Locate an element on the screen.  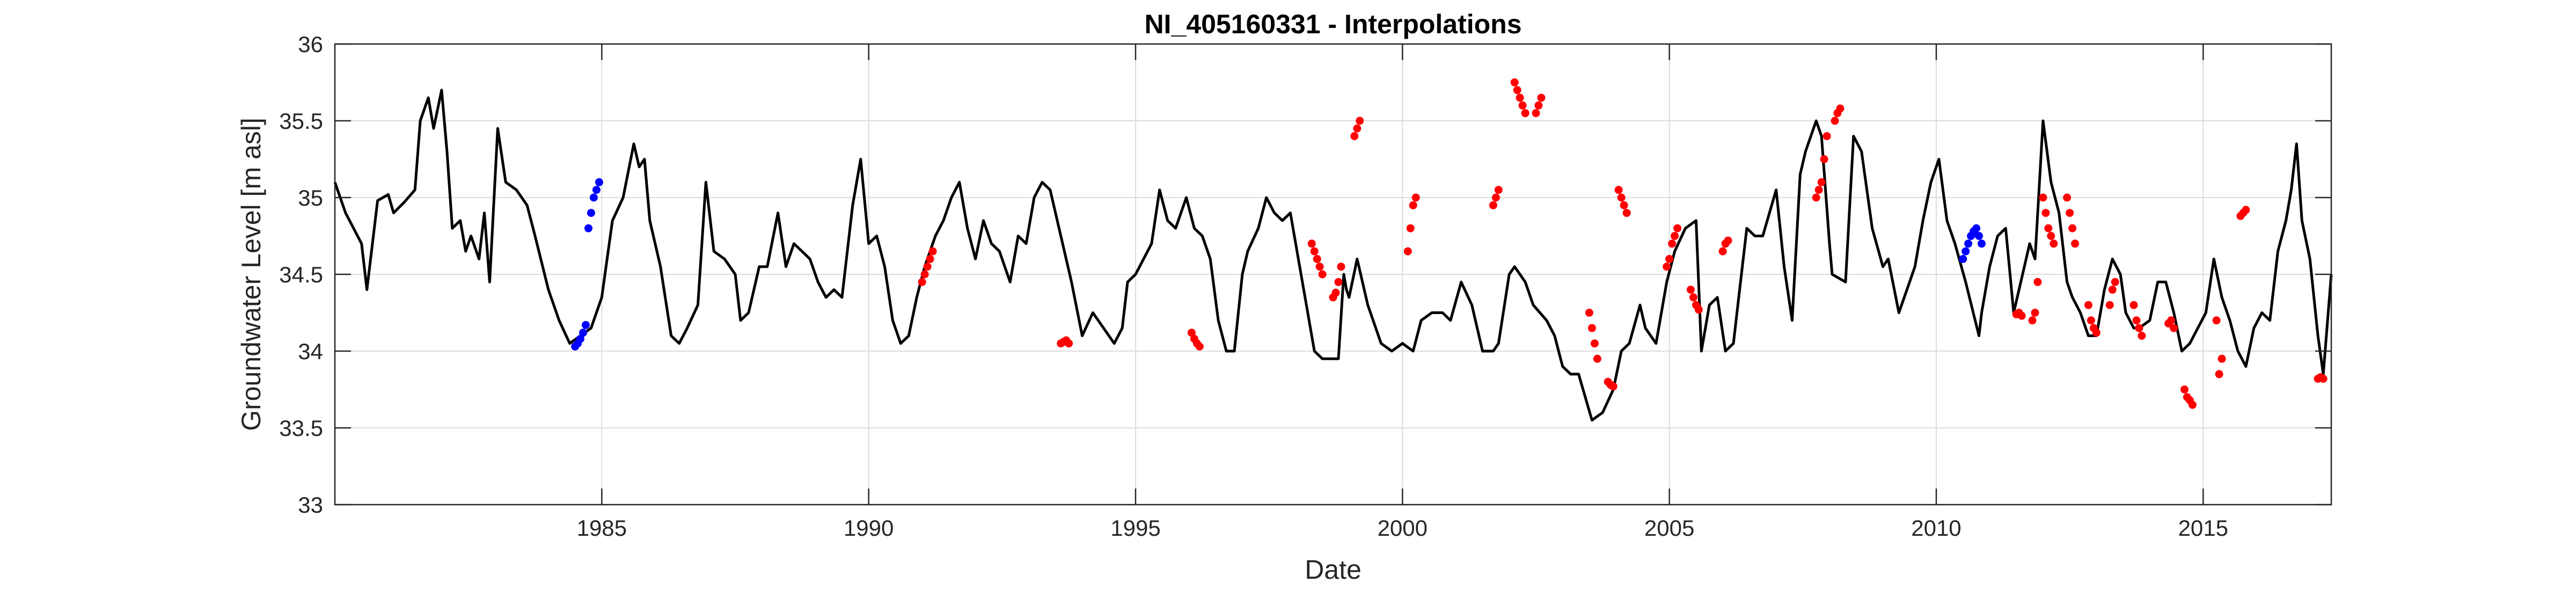
y-tick-label: 36 is located at coordinates (310, 44).